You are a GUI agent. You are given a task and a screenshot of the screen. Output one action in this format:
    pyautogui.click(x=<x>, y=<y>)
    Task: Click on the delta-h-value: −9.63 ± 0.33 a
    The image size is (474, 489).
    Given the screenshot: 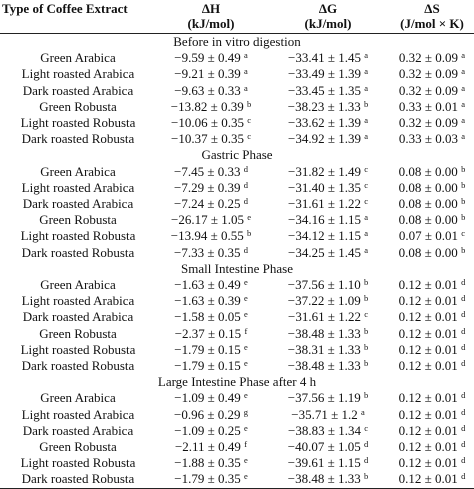 What is the action you would take?
    pyautogui.click(x=211, y=91)
    